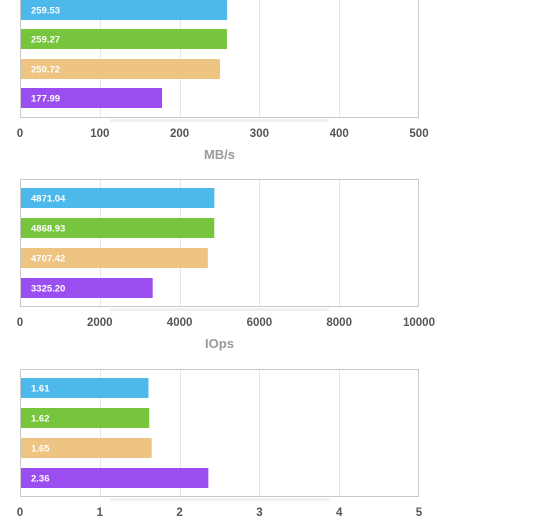 The width and height of the screenshot is (560, 516). I want to click on bar-value-label: 4871.04, so click(48, 199).